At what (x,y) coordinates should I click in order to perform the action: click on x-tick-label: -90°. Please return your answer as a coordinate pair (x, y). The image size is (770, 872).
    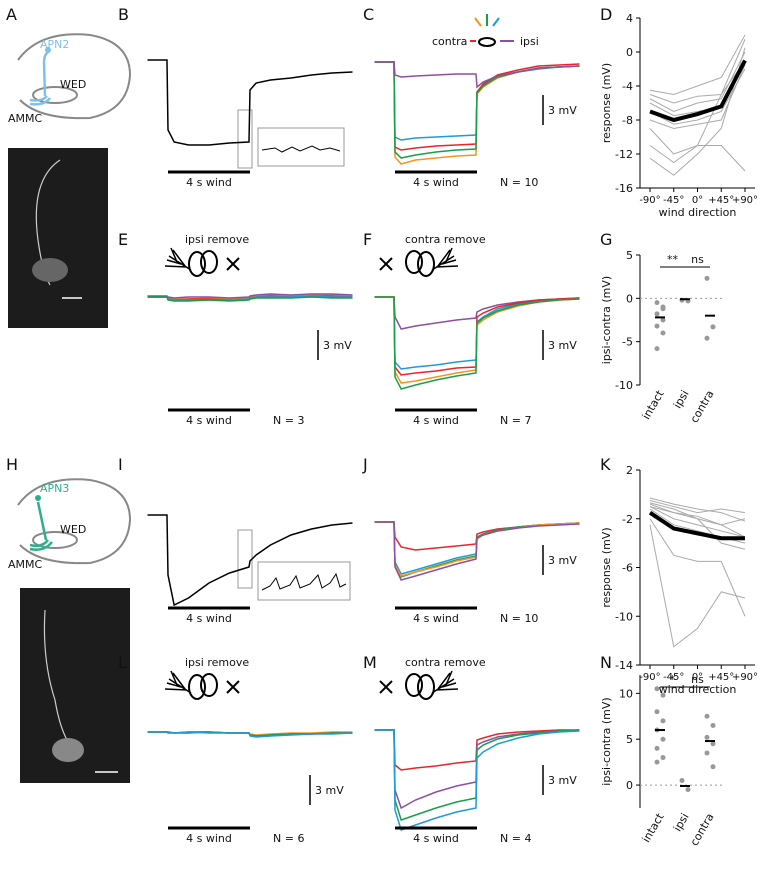
    Looking at the image, I should click on (649, 200).